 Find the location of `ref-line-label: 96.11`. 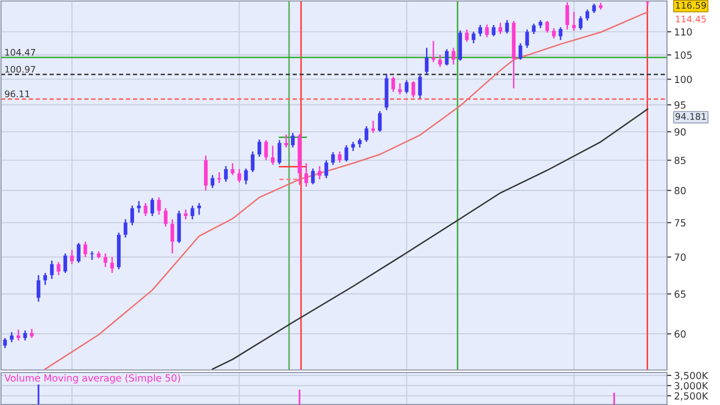

ref-line-label: 96.11 is located at coordinates (17, 94).